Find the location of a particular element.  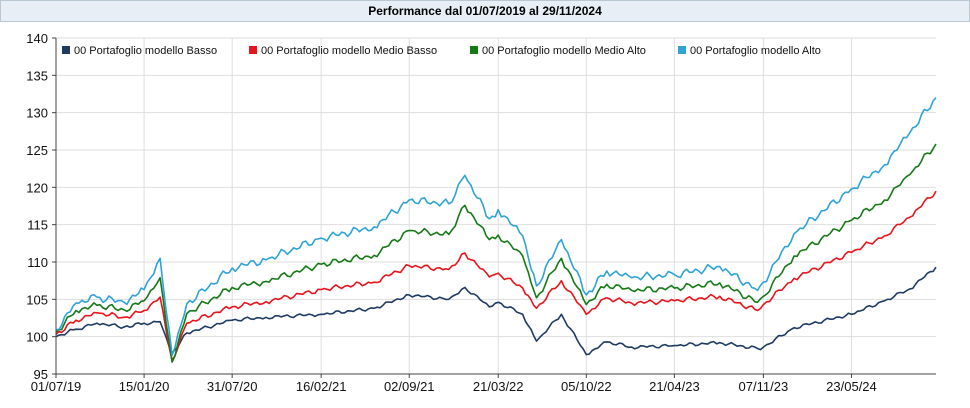

x-tick-label: 23/05/24 is located at coordinates (851, 386).